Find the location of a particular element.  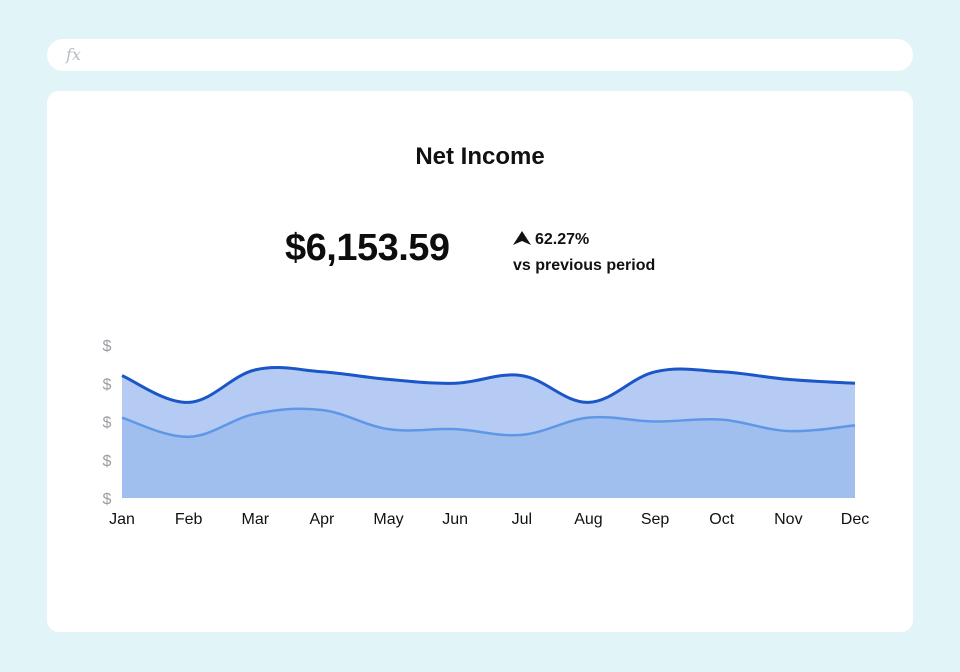

chart-title: Net Income is located at coordinates (480, 156).